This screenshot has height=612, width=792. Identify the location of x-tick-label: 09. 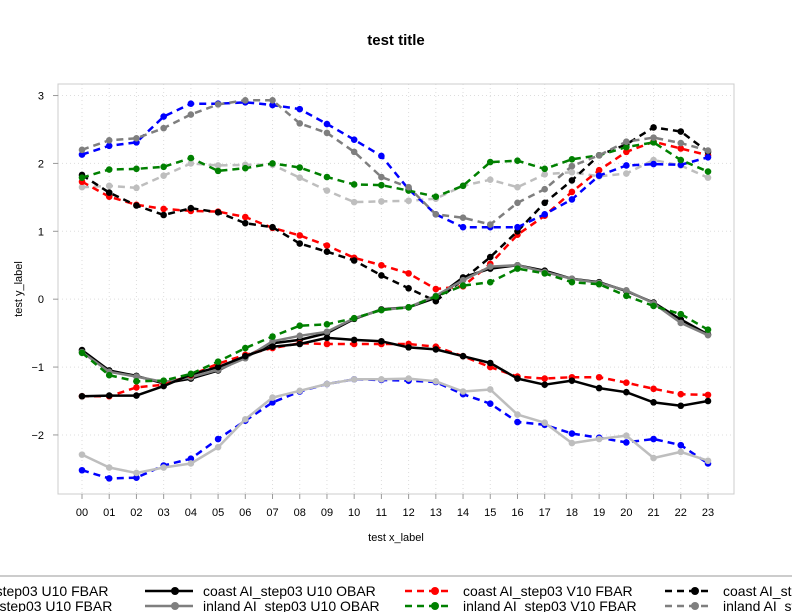
(327, 513).